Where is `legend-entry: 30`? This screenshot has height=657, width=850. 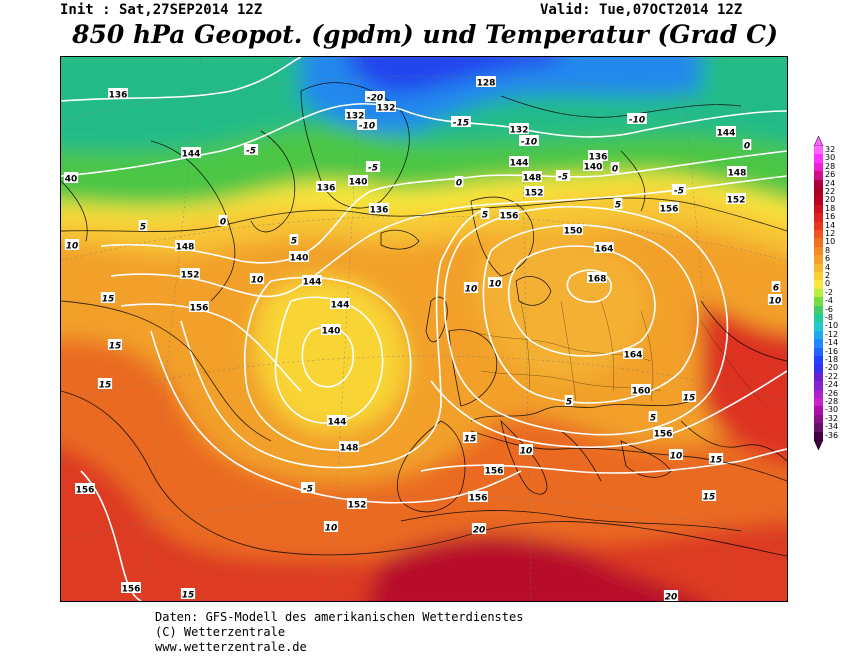 legend-entry: 30 is located at coordinates (831, 158).